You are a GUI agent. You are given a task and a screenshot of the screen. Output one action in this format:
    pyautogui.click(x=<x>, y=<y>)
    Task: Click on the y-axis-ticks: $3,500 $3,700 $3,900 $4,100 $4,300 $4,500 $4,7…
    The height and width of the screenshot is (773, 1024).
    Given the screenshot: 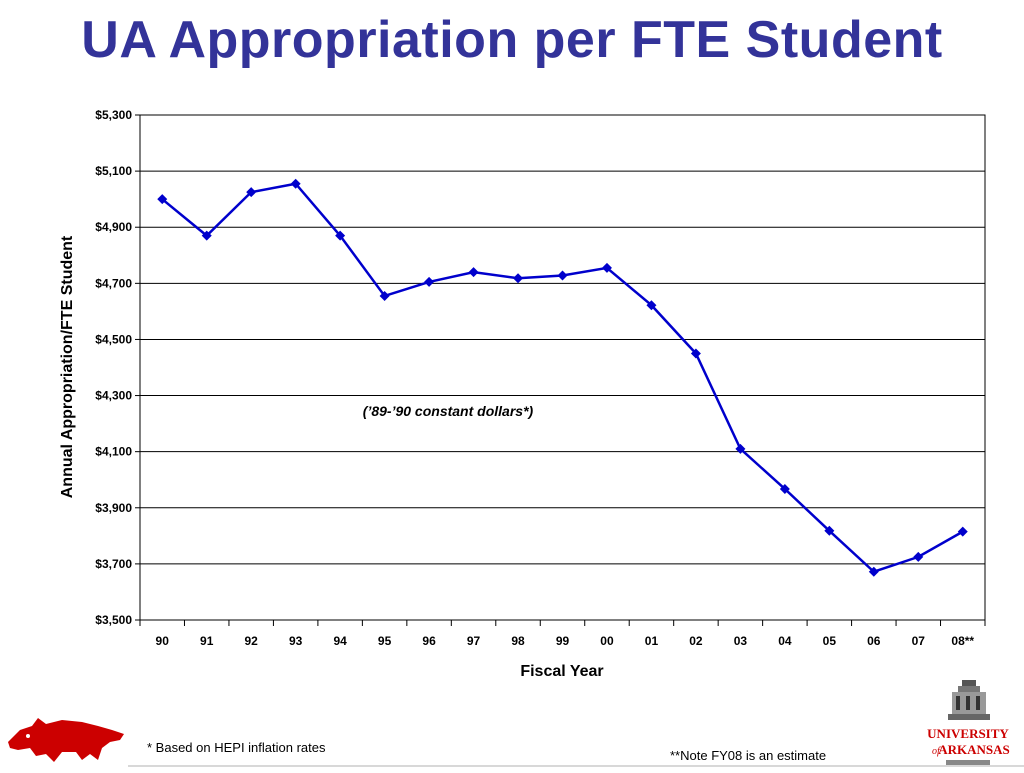 What is the action you would take?
    pyautogui.click(x=117, y=367)
    